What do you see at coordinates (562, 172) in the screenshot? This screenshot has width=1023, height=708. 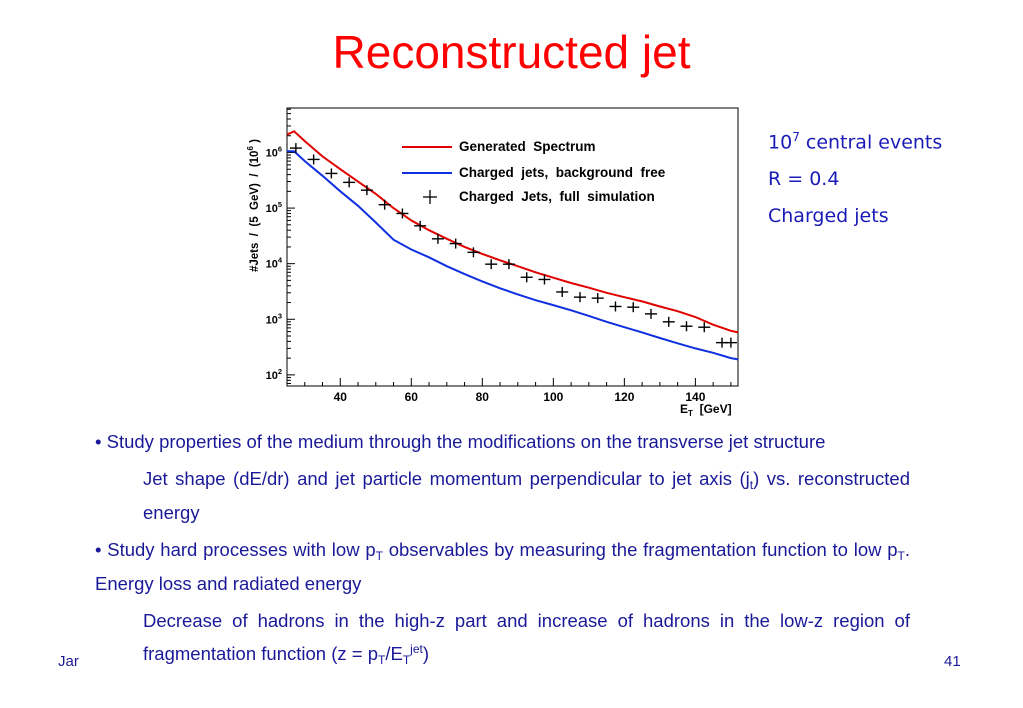 I see `legend-label-background-free: Charged jets, background free` at bounding box center [562, 172].